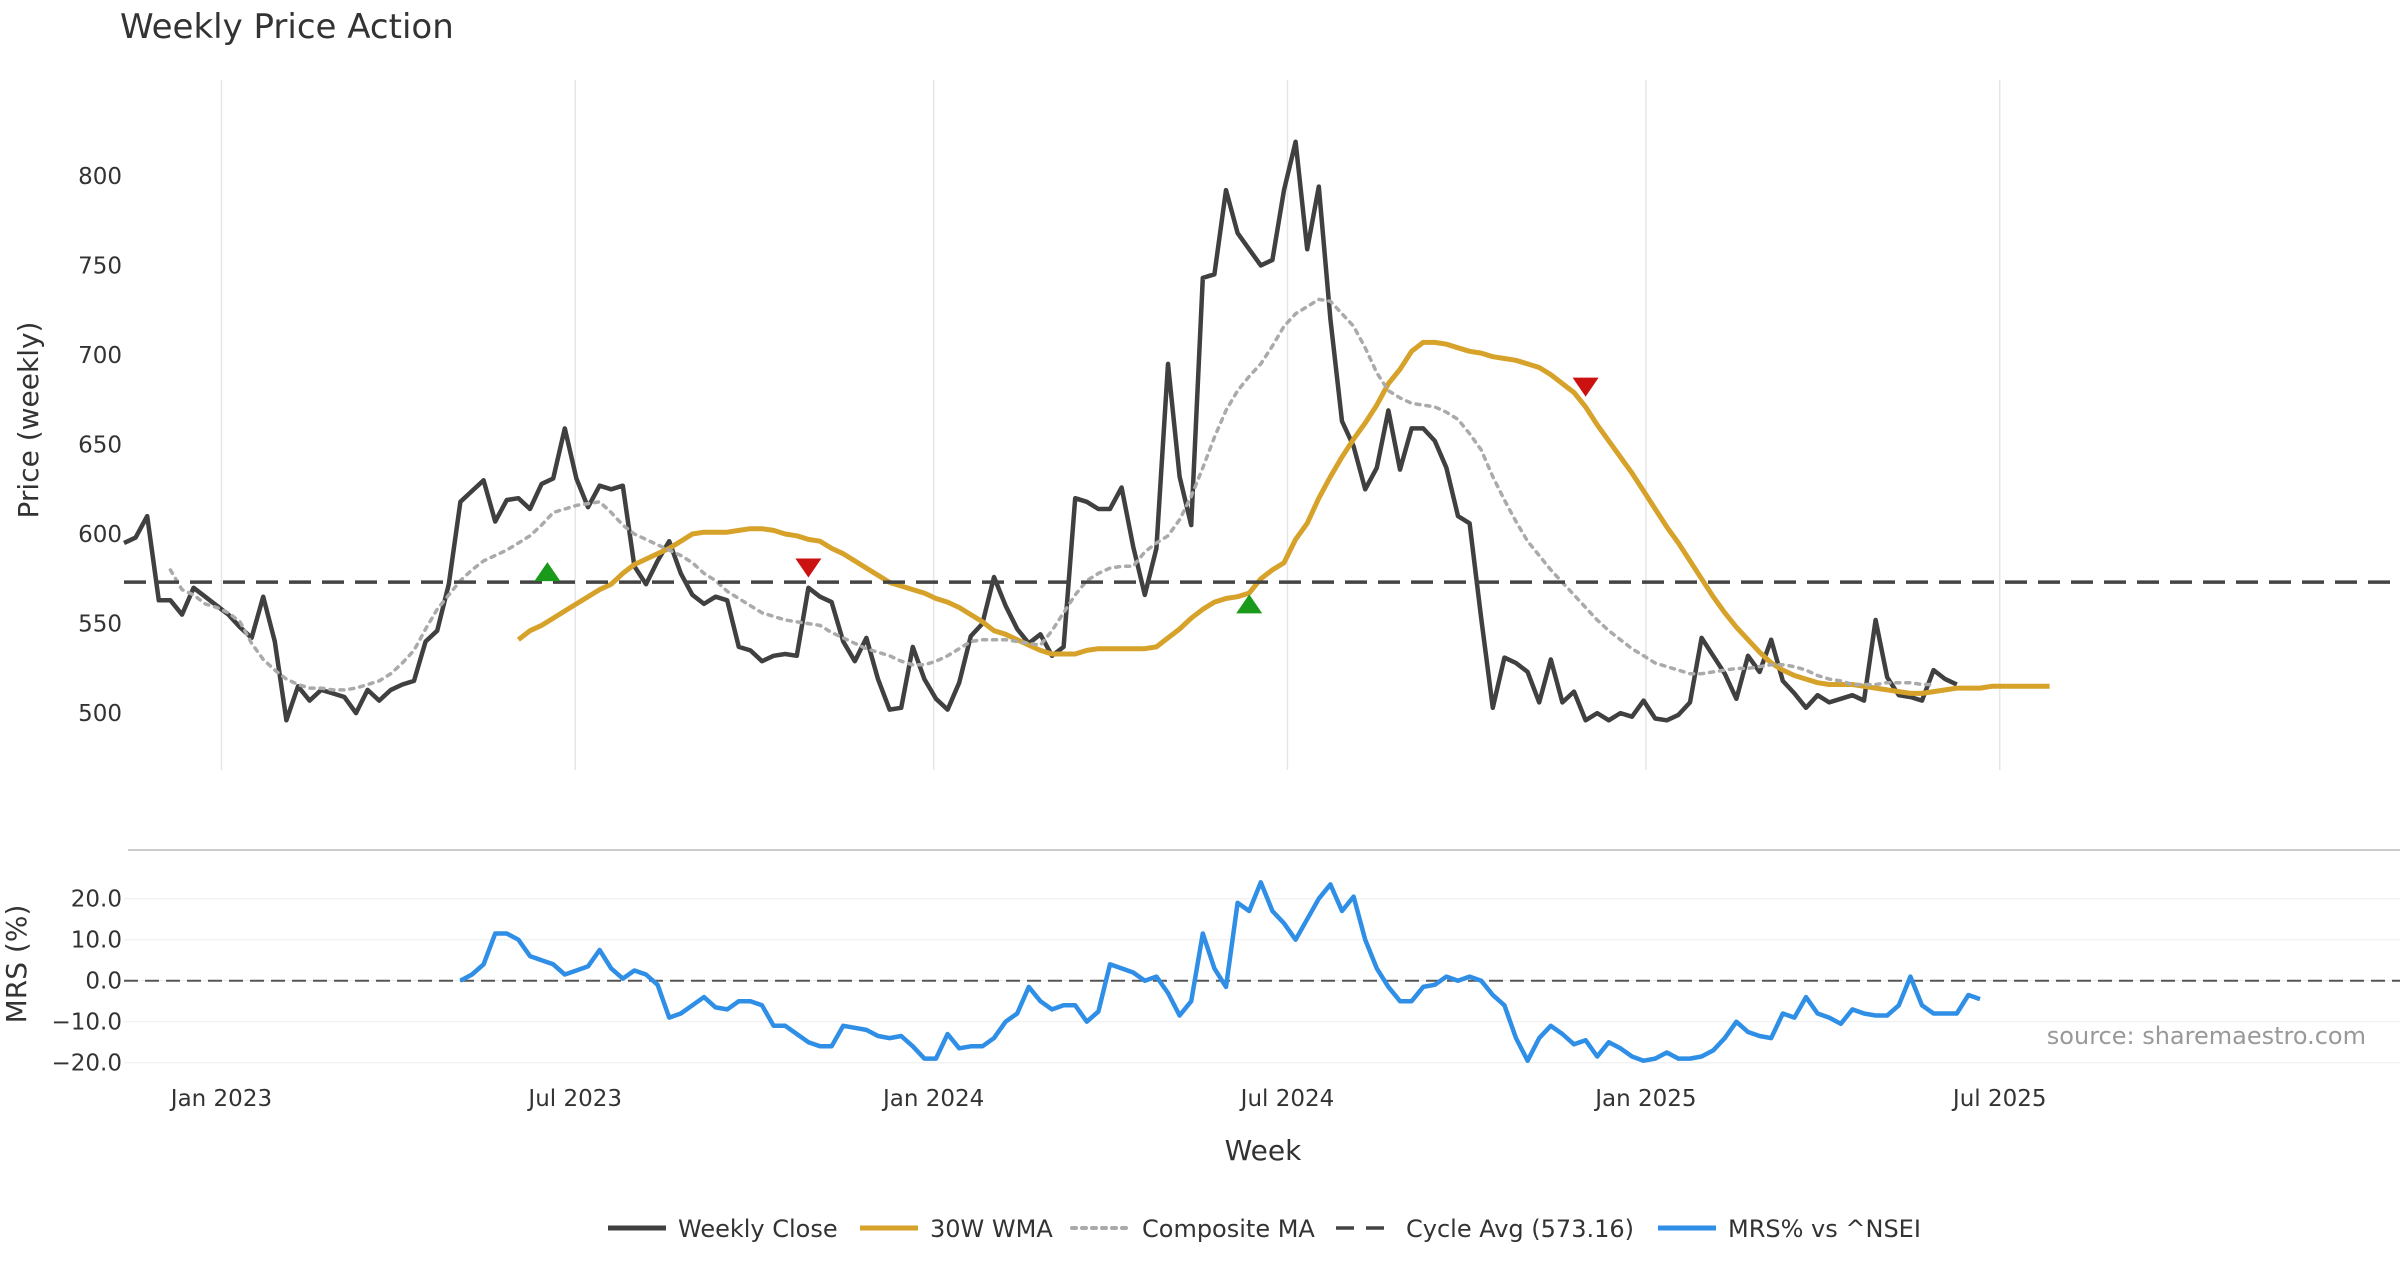 This screenshot has width=2400, height=1264. What do you see at coordinates (100, 625) in the screenshot?
I see `price-ytick-label: 550` at bounding box center [100, 625].